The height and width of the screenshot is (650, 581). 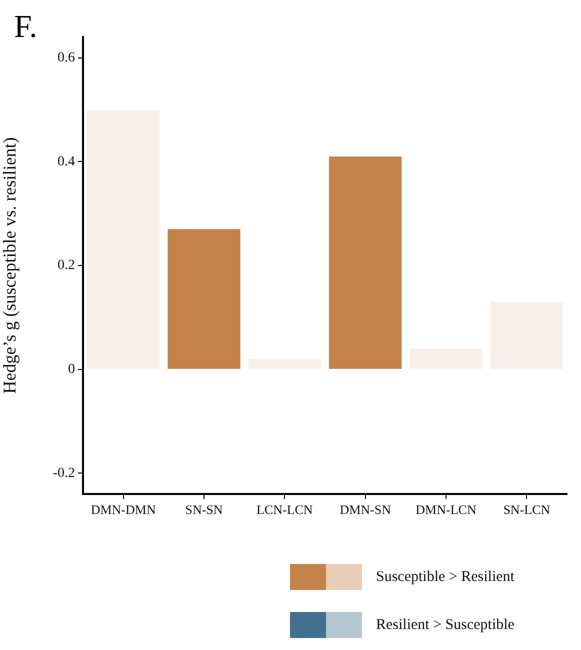 I want to click on y-tick-label: 0.6, so click(x=66, y=58).